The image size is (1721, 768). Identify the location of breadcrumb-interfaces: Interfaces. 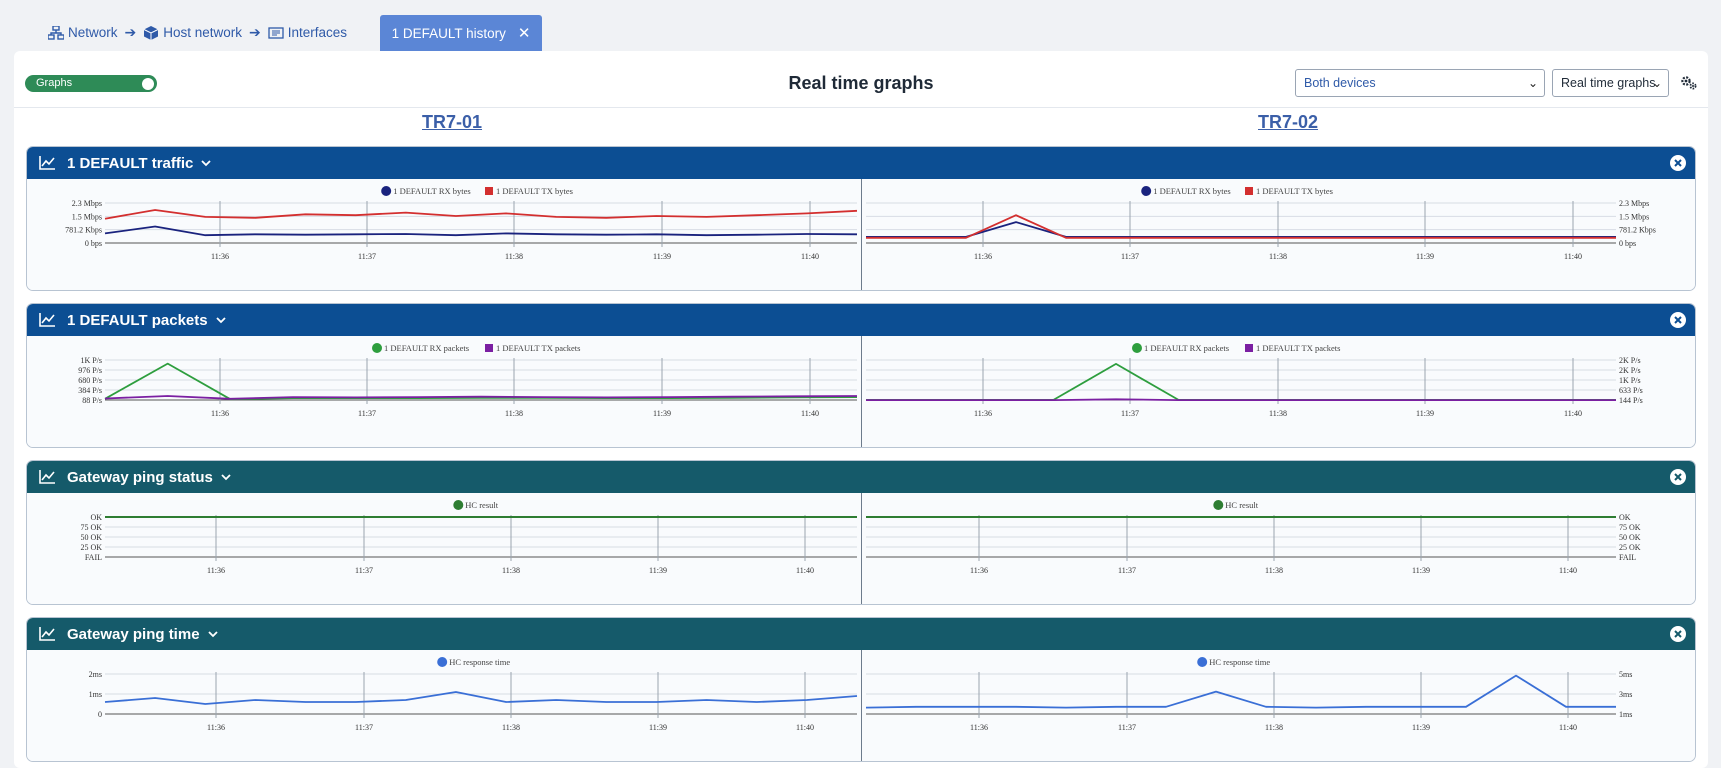
(307, 32).